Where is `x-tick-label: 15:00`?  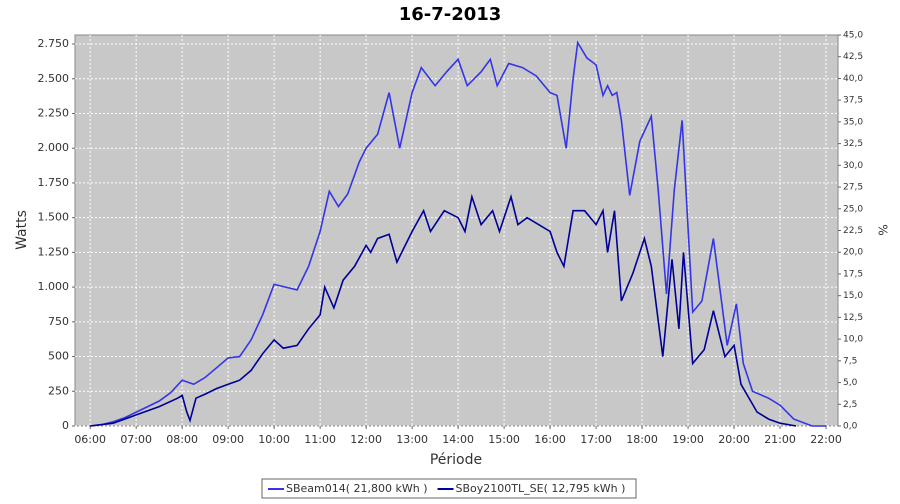
x-tick-label: 15:00 is located at coordinates (504, 439).